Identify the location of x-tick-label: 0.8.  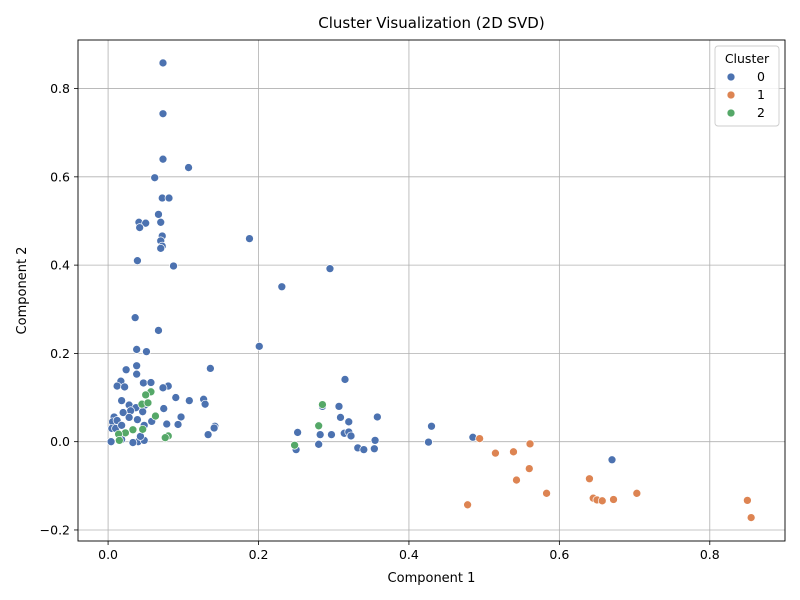
(710, 554).